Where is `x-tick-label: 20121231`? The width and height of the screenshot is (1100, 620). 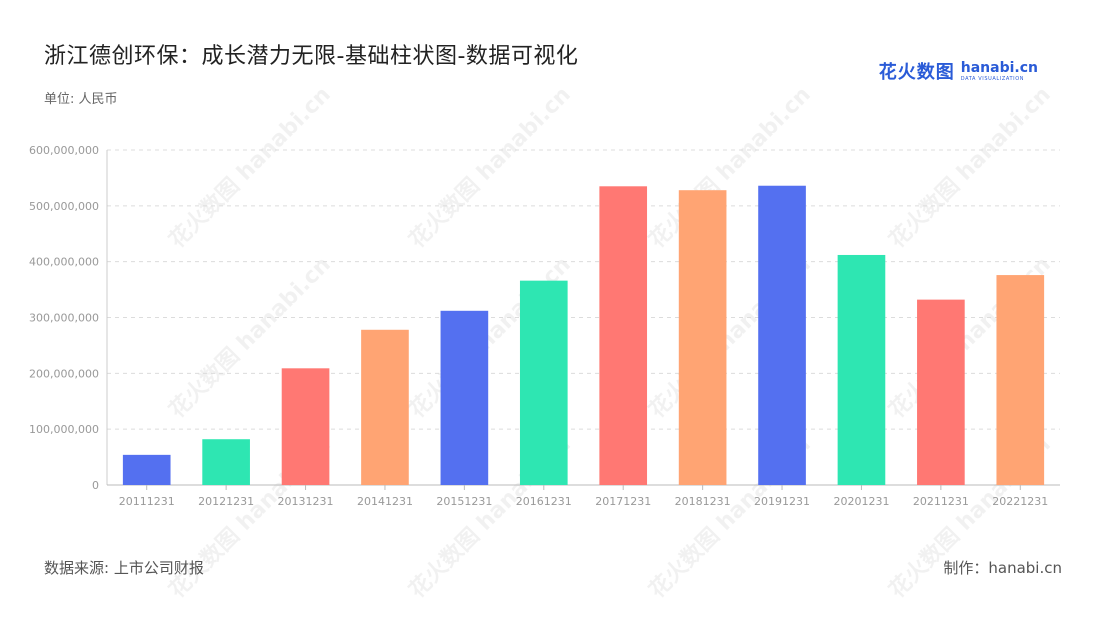 x-tick-label: 20121231 is located at coordinates (226, 501).